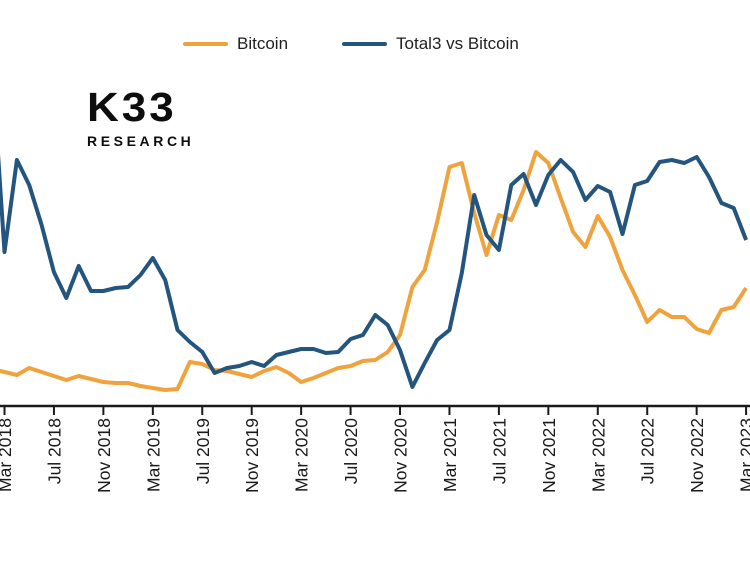  What do you see at coordinates (203, 451) in the screenshot?
I see `x-tick-label: Jul 2019` at bounding box center [203, 451].